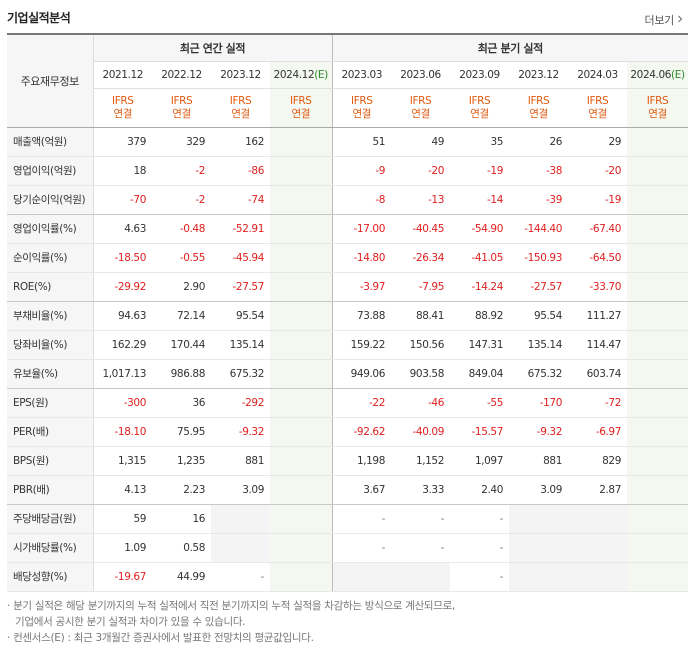 The height and width of the screenshot is (648, 694). What do you see at coordinates (420, 345) in the screenshot?
I see `value-cell: 150.56` at bounding box center [420, 345].